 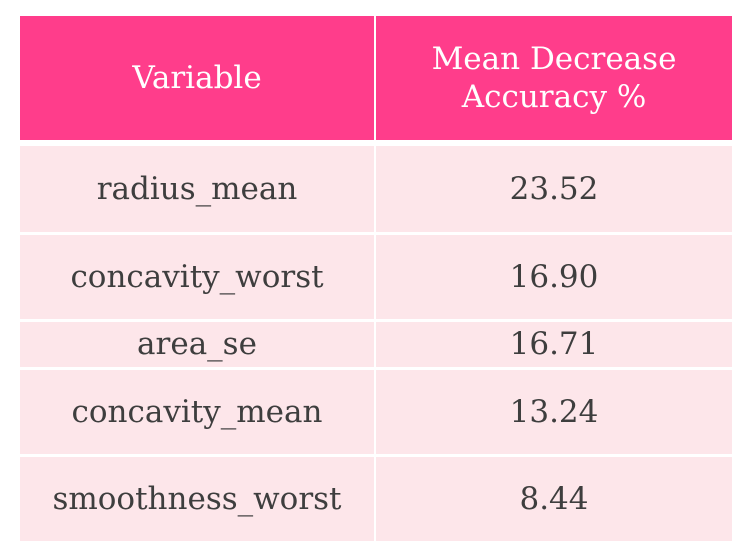 I want to click on cell-value: 16.90, so click(x=553, y=276).